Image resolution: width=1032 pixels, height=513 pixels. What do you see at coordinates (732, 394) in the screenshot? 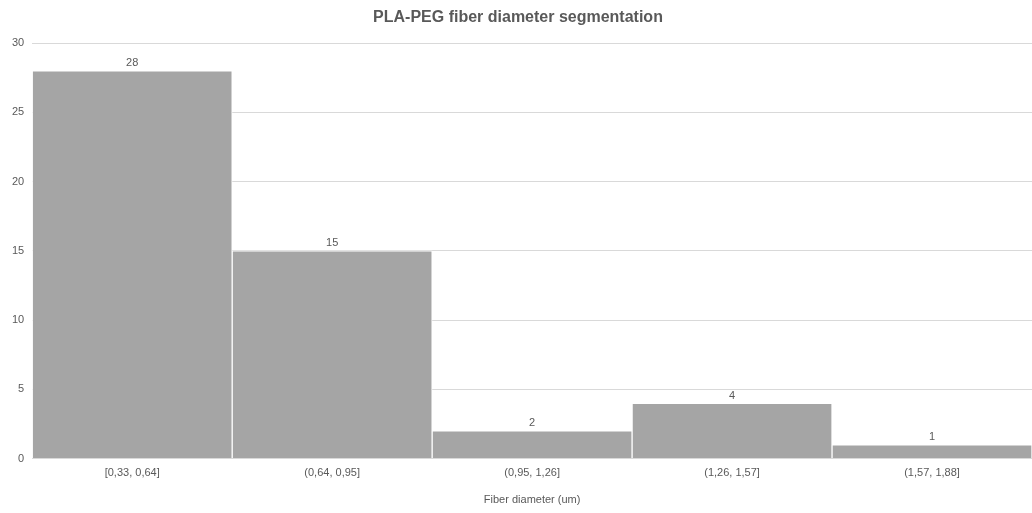
I see `data-label: 4` at bounding box center [732, 394].